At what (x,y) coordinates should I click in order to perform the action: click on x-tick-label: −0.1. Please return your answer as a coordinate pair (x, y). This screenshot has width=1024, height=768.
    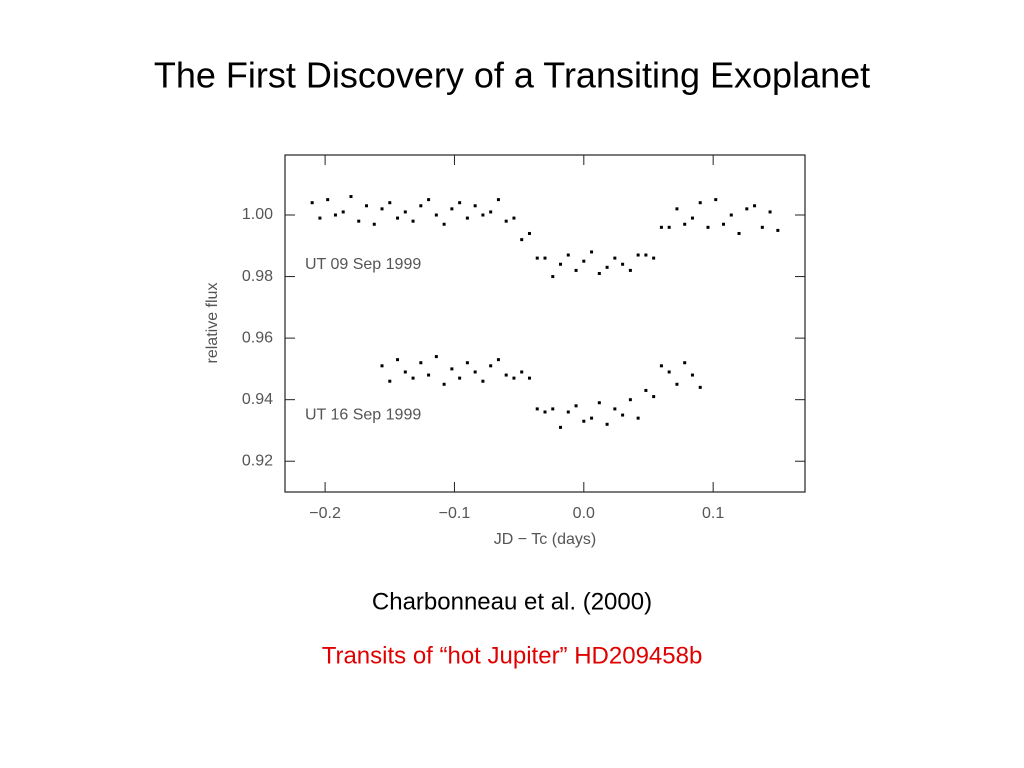
    Looking at the image, I should click on (455, 513).